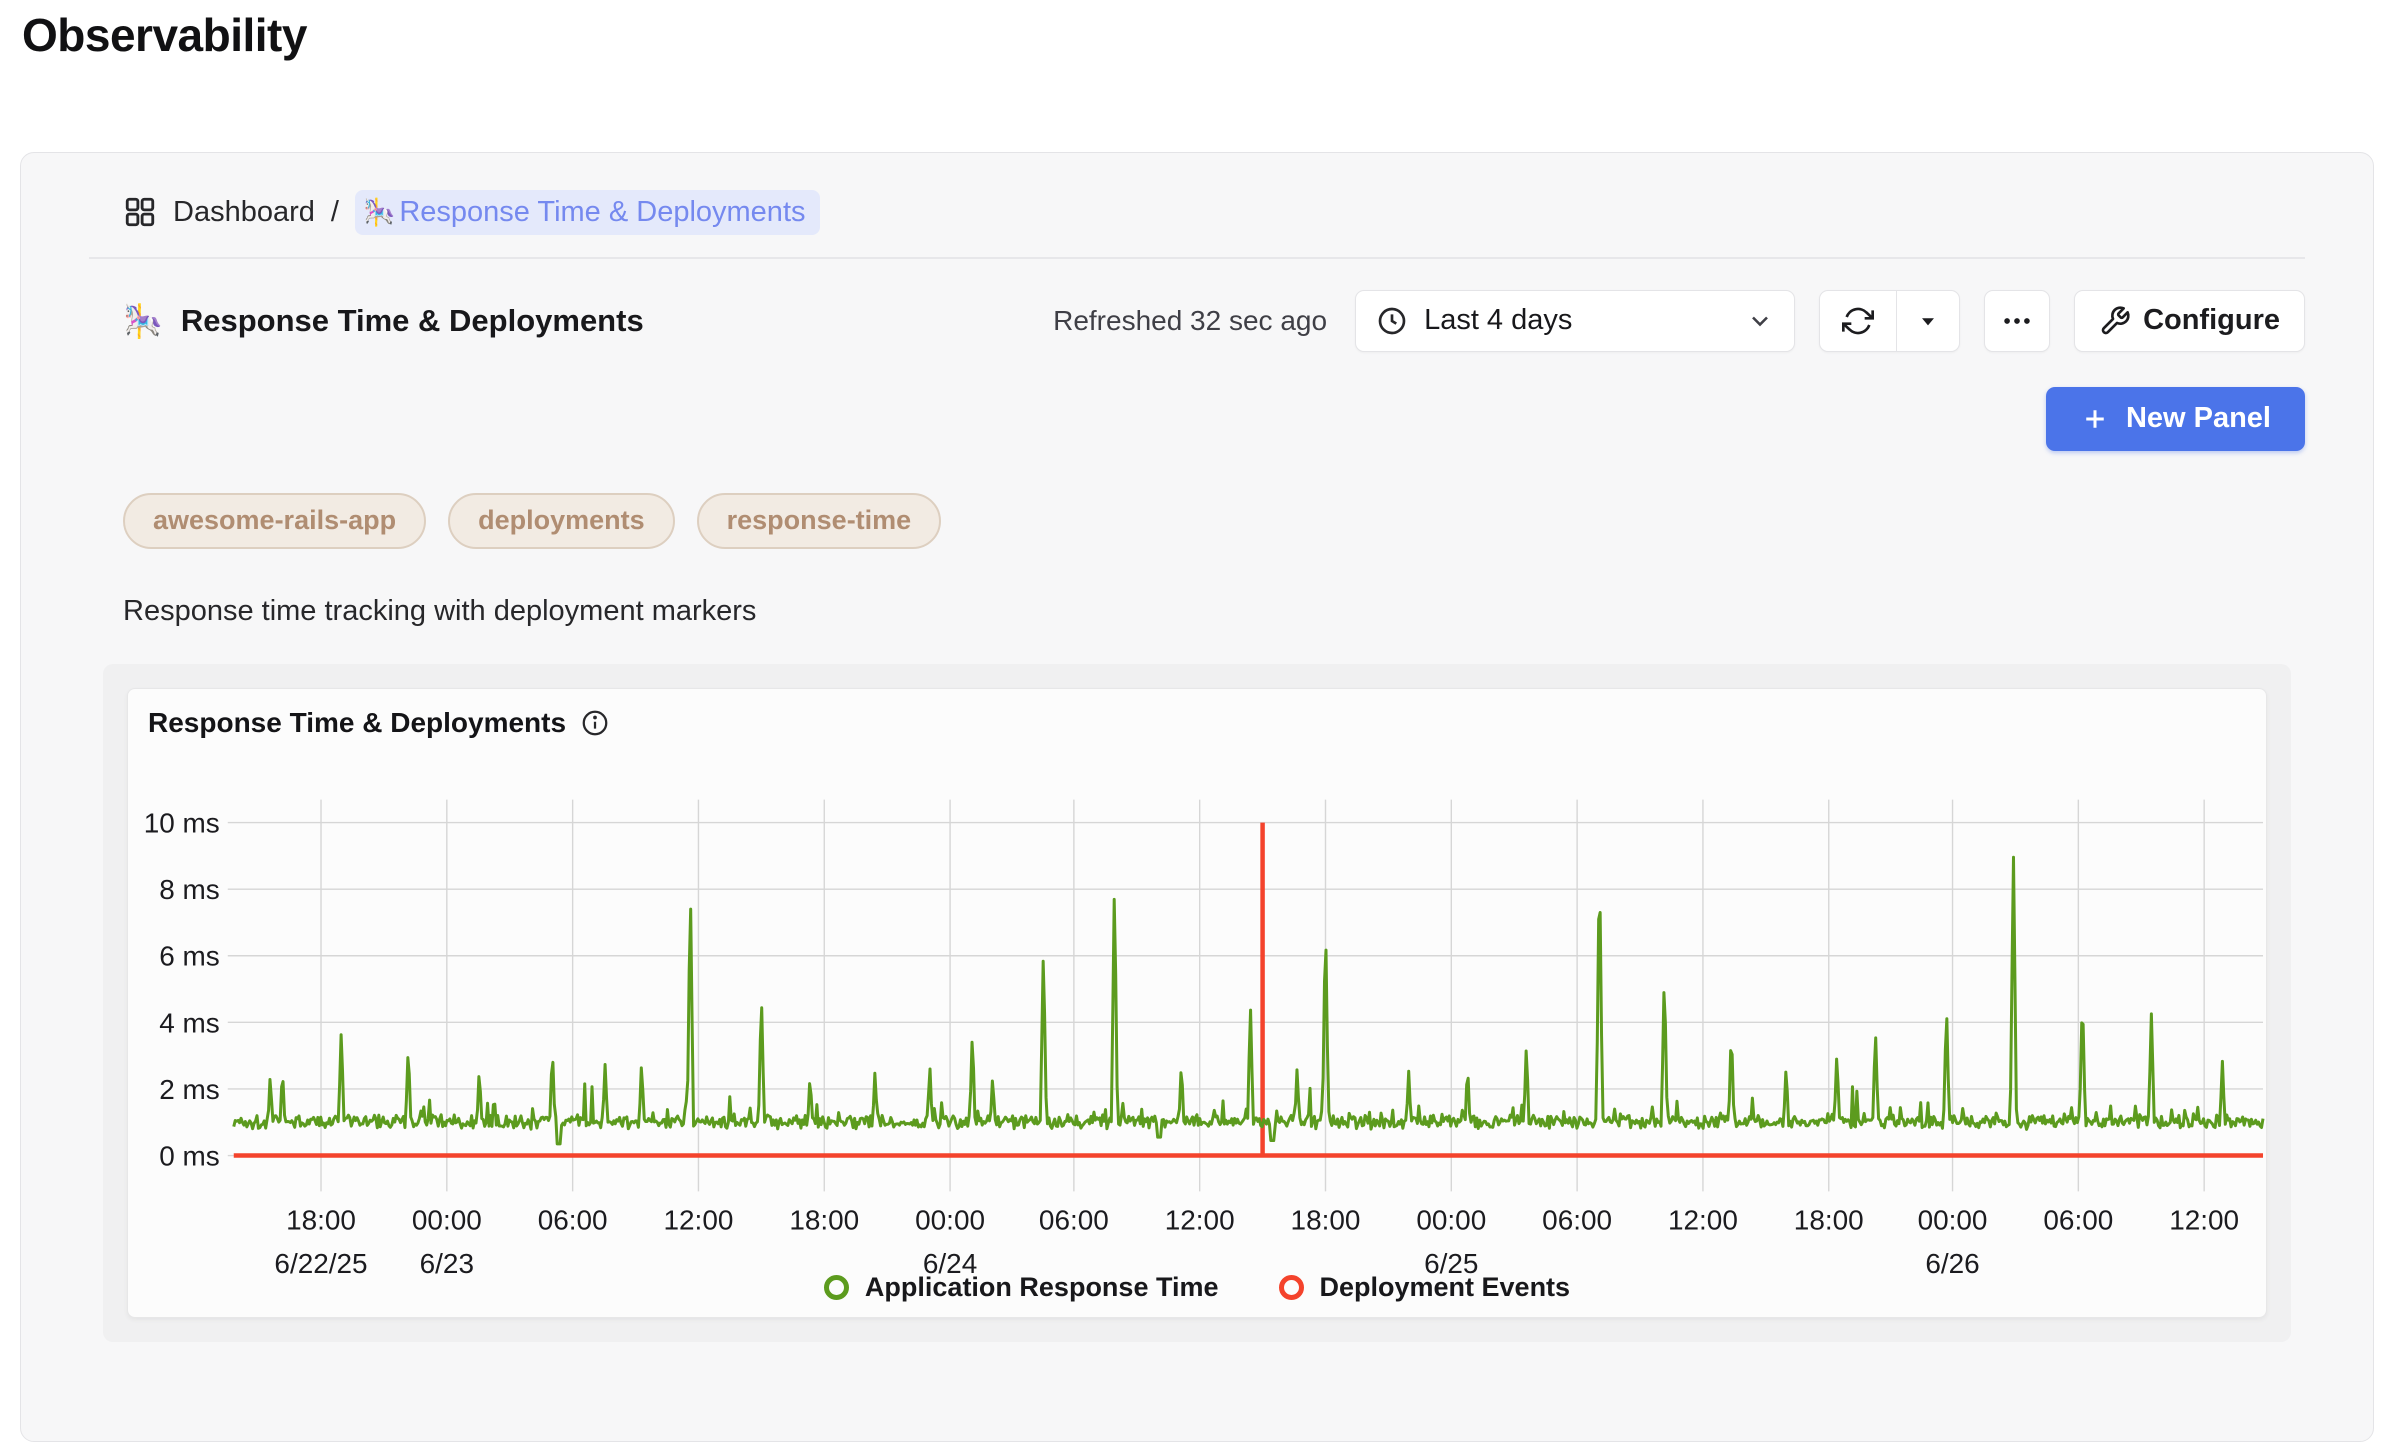  I want to click on svg-text: 6/25, so click(1451, 1263).